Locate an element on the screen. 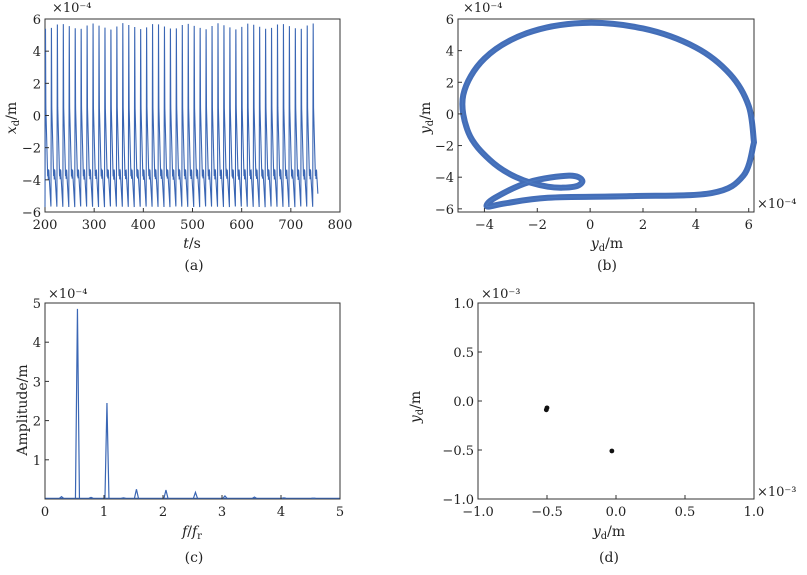  panel-a-y-exponent: ×10⁻⁴ is located at coordinates (72, 8).